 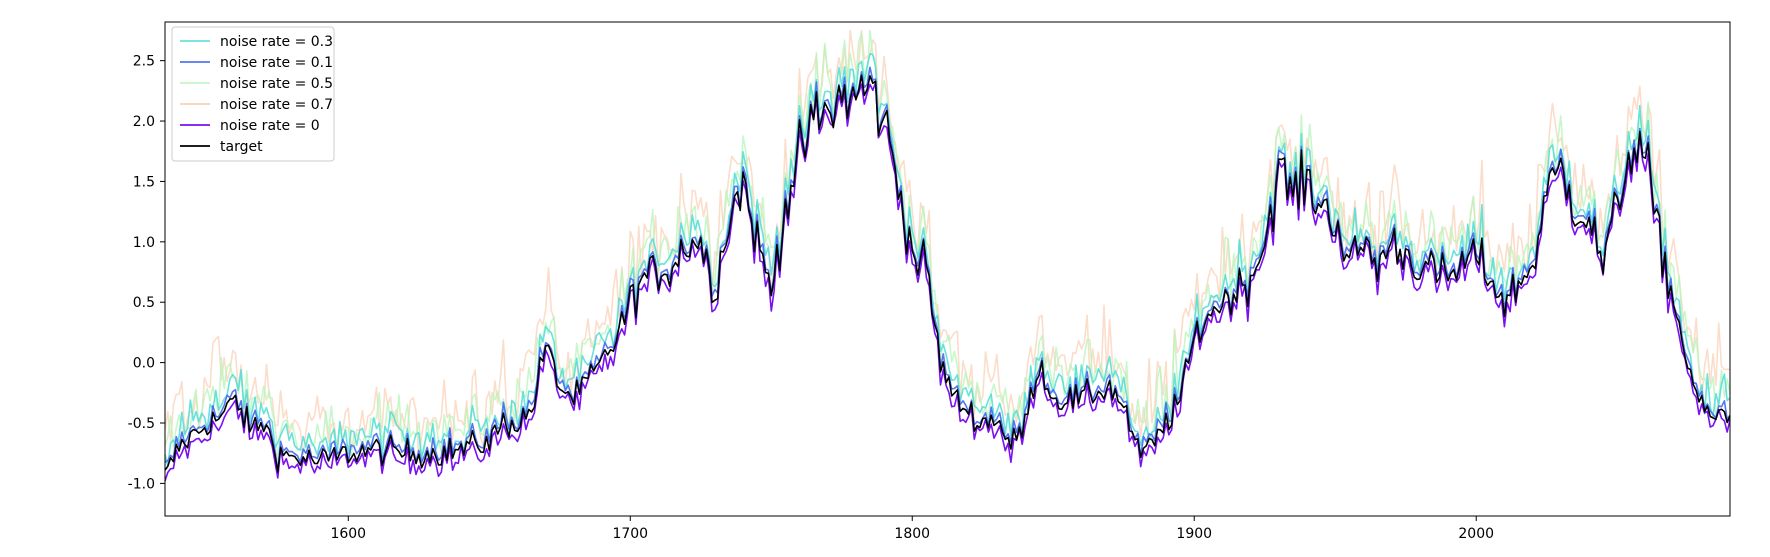 What do you see at coordinates (1476, 534) in the screenshot?
I see `x-tick-label: 2000` at bounding box center [1476, 534].